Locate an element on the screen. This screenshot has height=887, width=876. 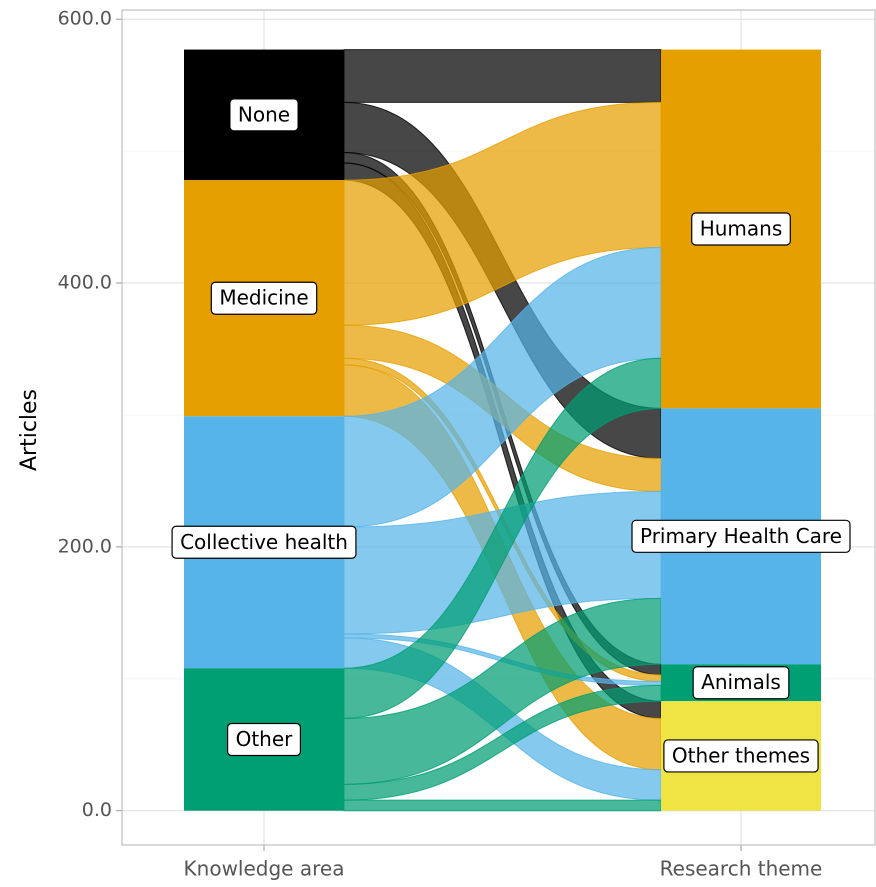
stratum-label-text: Animals is located at coordinates (741, 682).